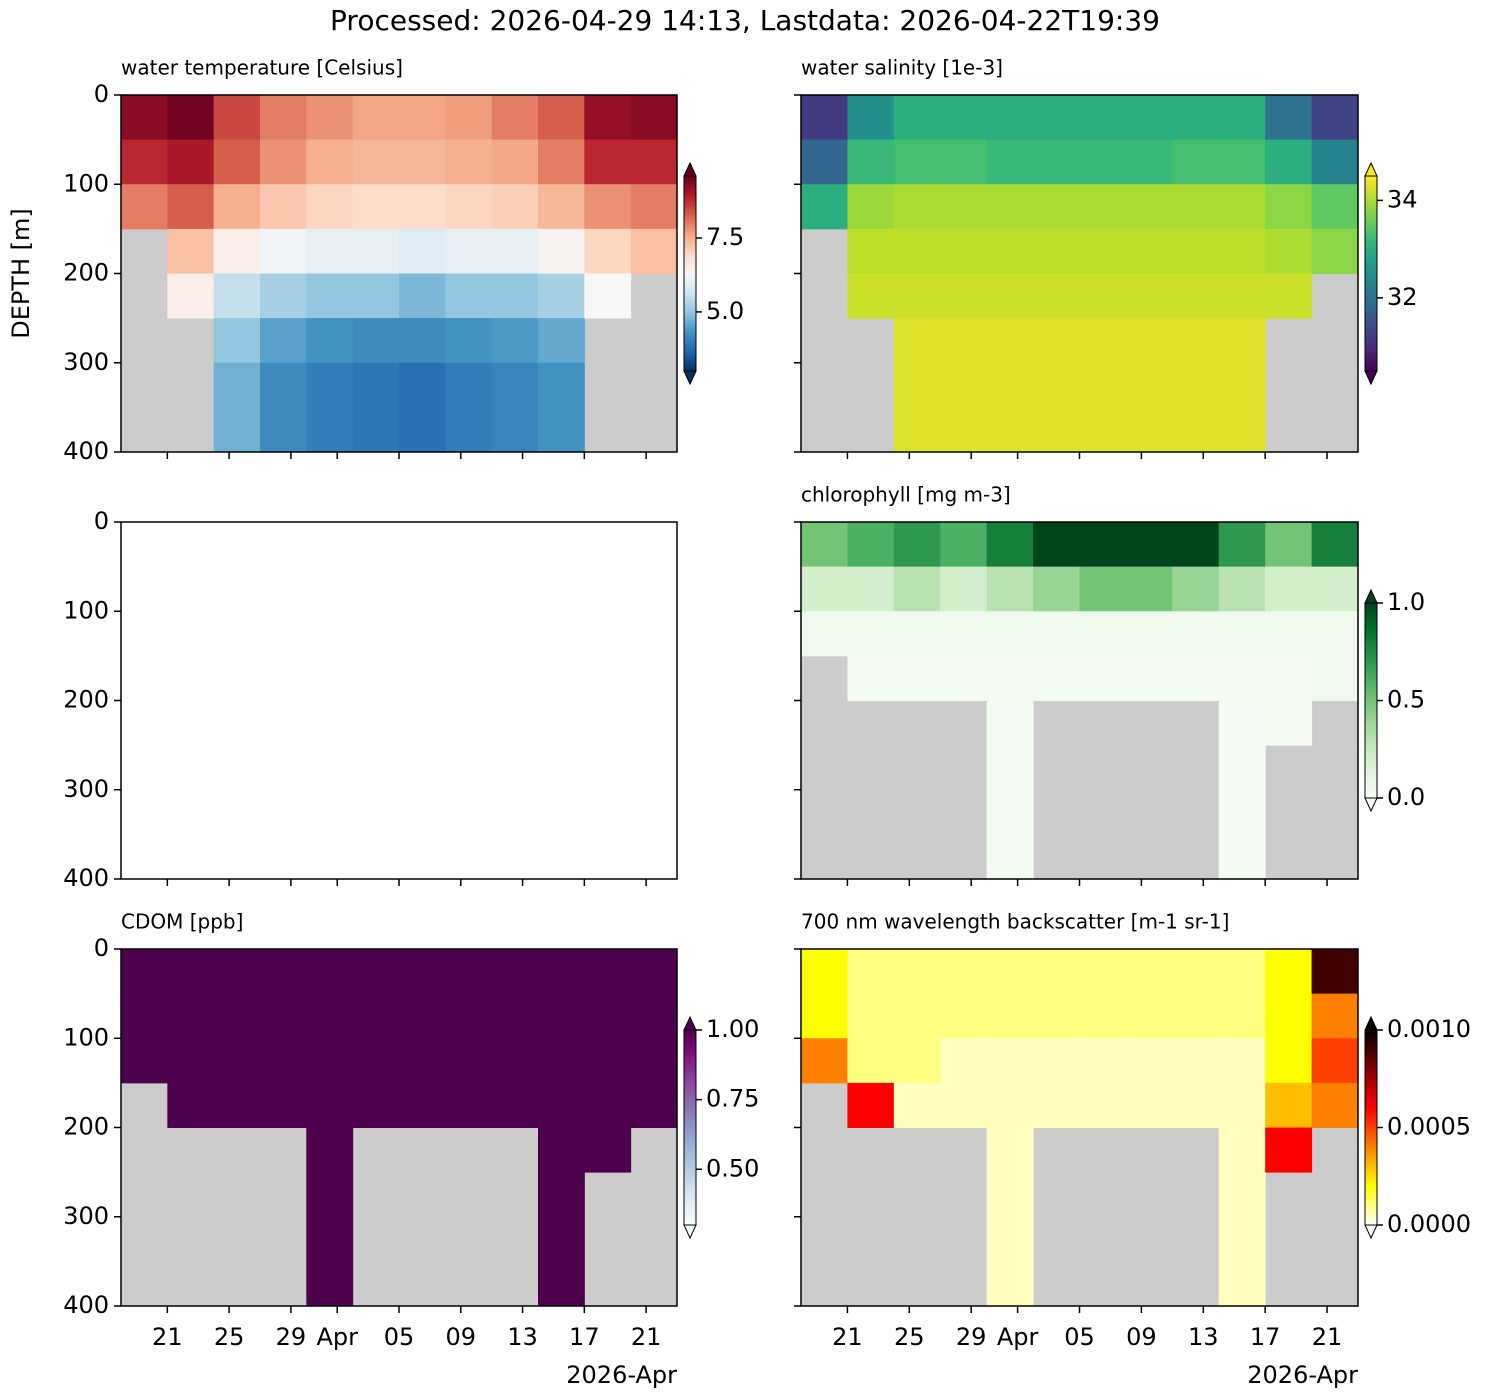 This screenshot has width=1500, height=1400. Describe the element at coordinates (1371, 1127) in the screenshot. I see `colorbar` at that location.